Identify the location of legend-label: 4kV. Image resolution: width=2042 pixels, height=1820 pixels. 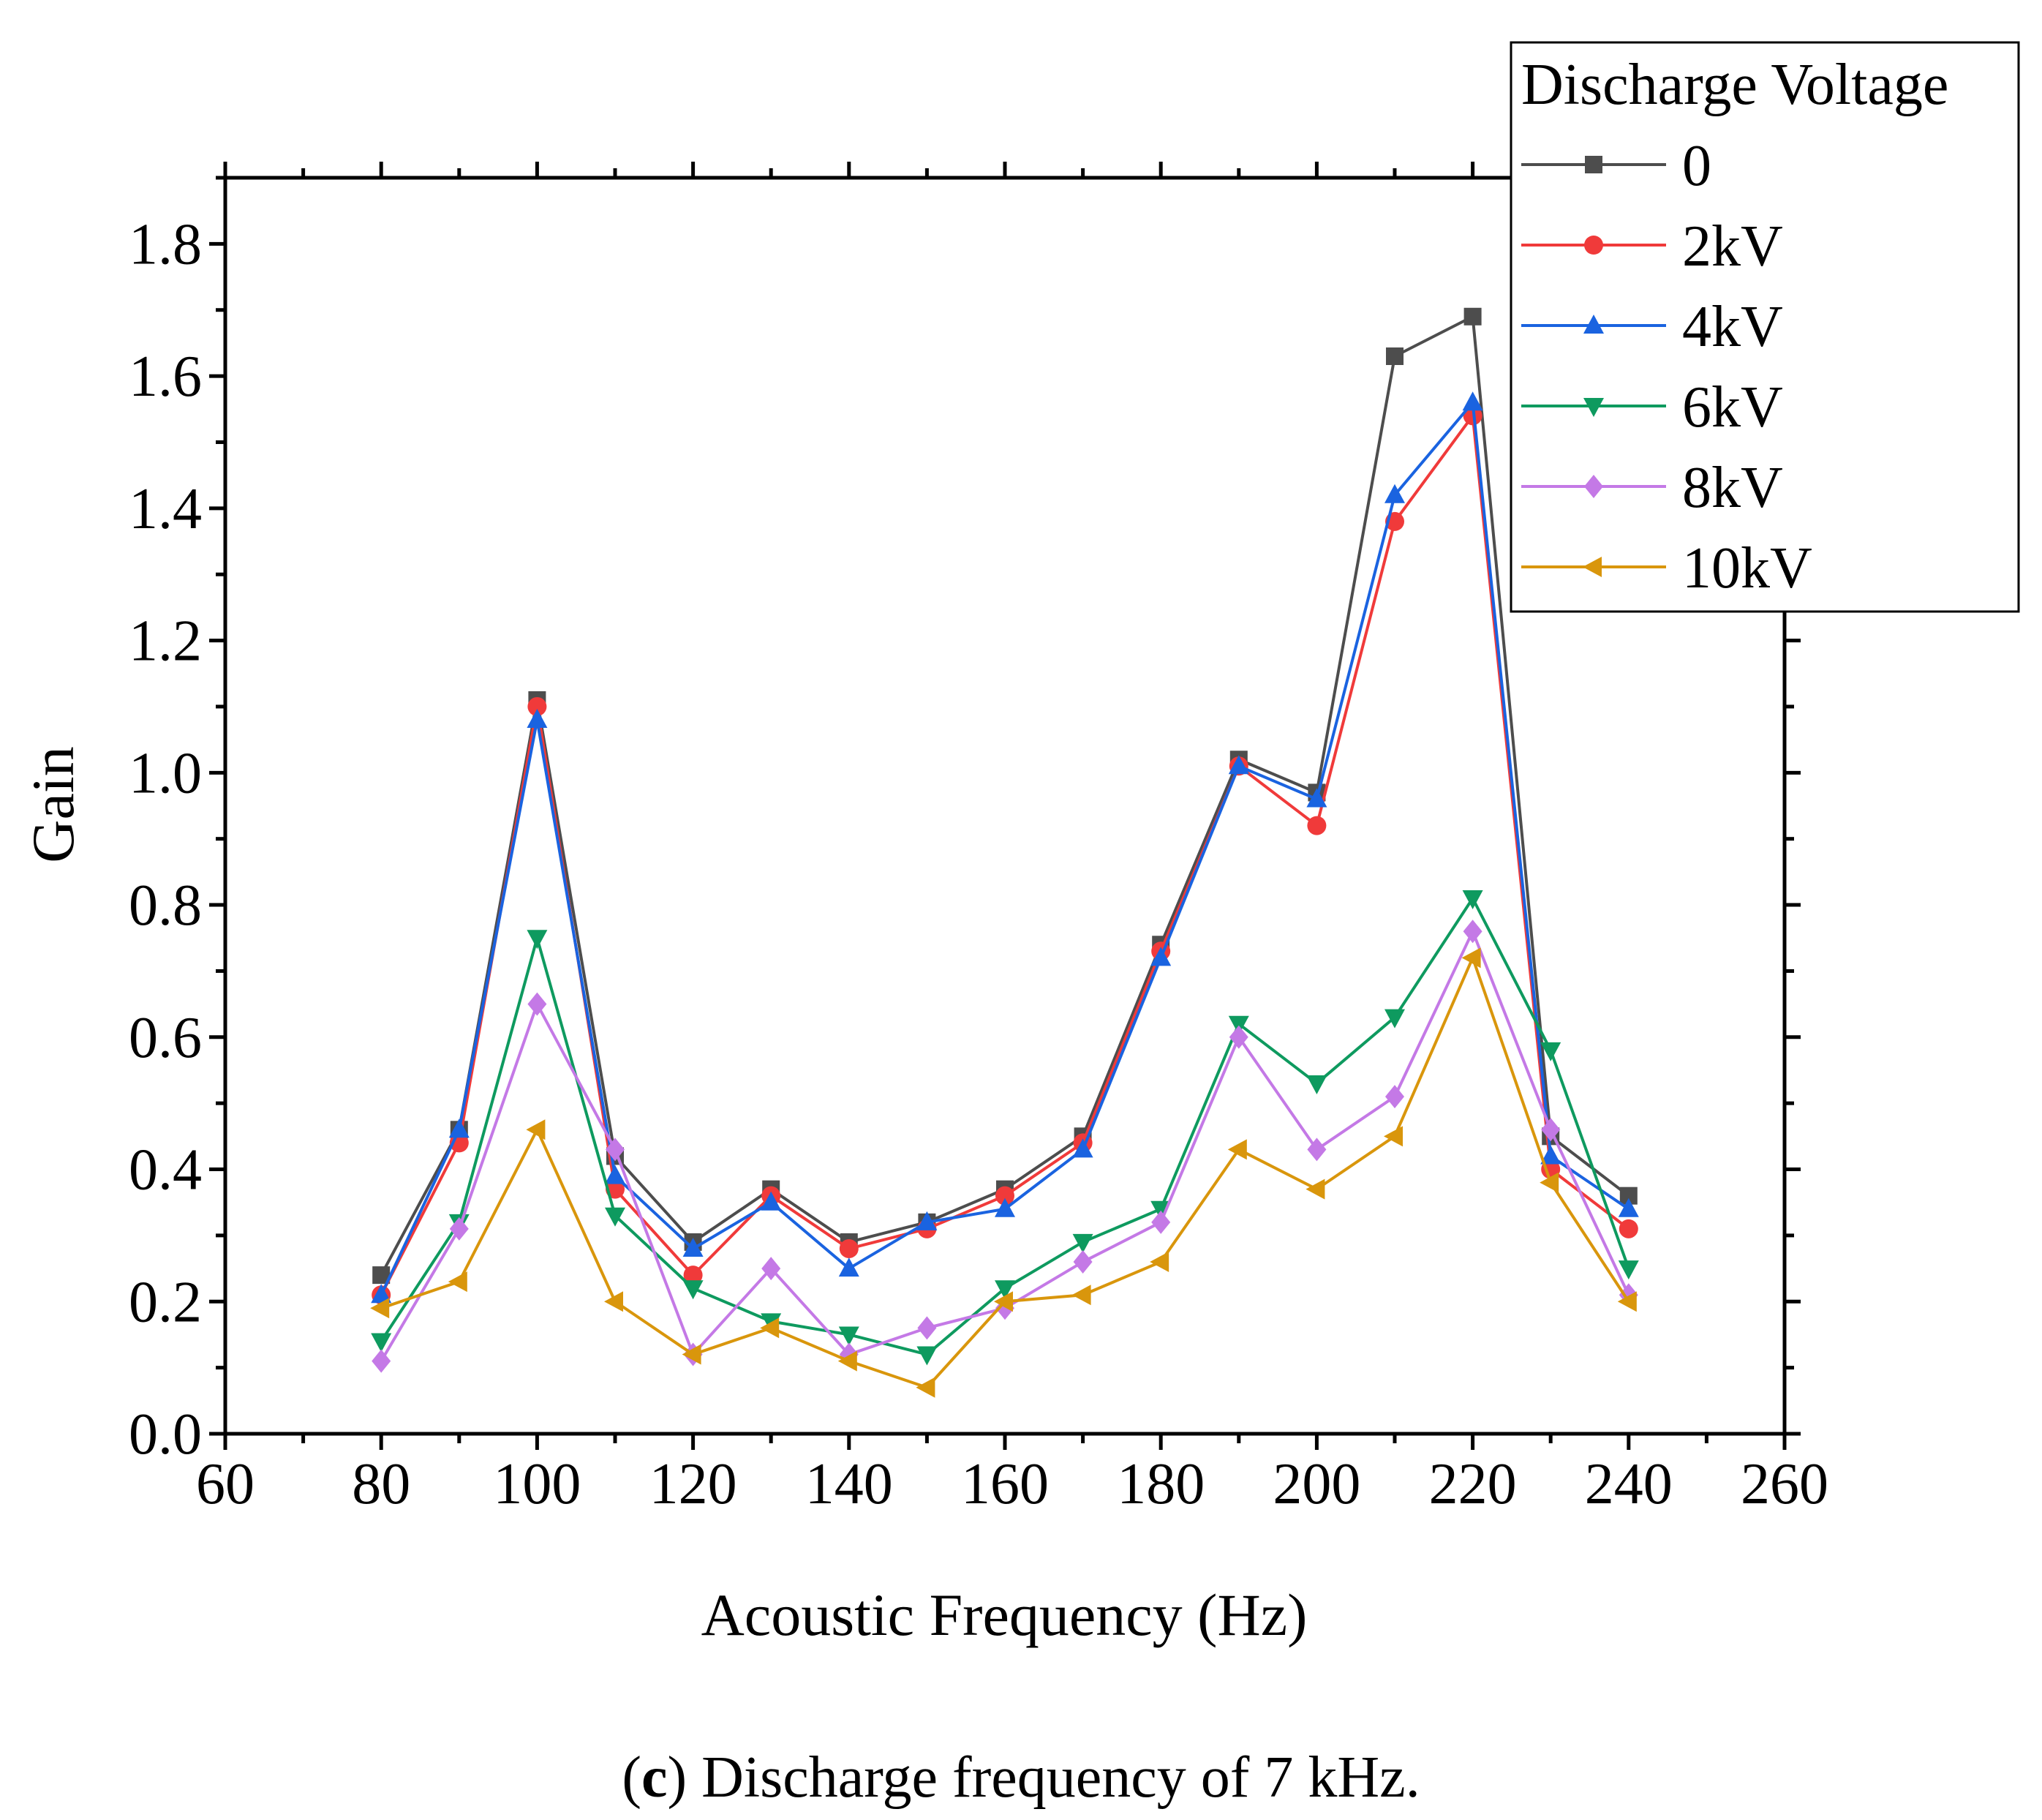
(1733, 327).